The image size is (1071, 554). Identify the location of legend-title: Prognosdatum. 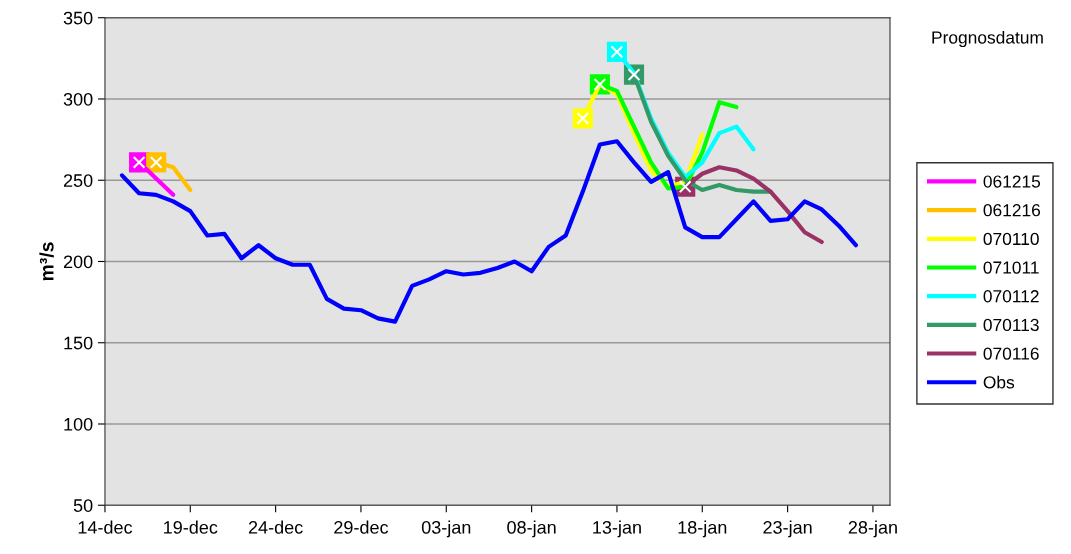
(987, 39).